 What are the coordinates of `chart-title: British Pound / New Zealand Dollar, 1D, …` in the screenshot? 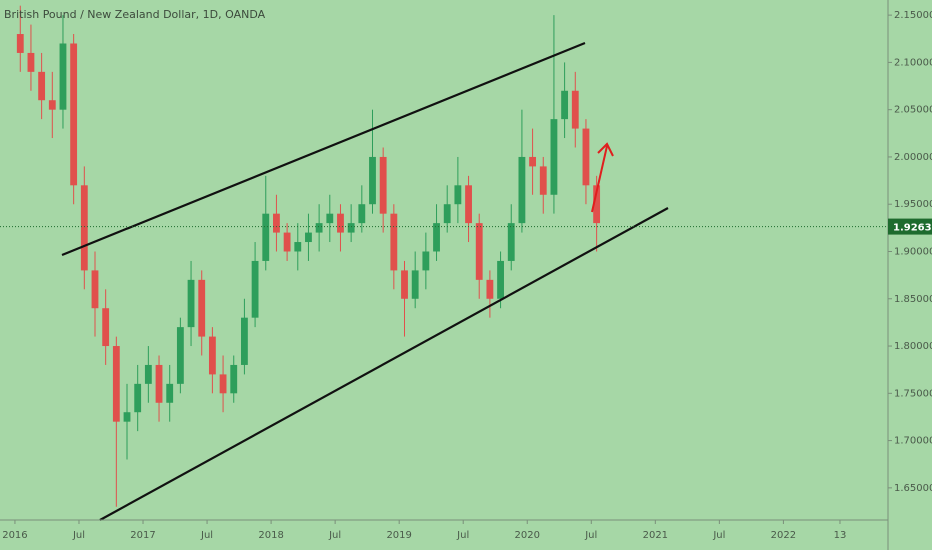 It's located at (135, 14).